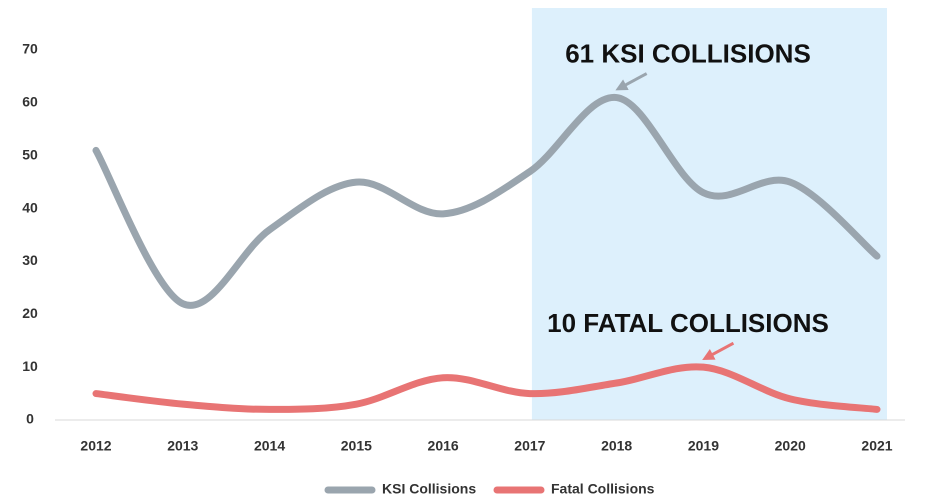 This screenshot has width=932, height=501. Describe the element at coordinates (30, 419) in the screenshot. I see `y-tick-label: 0` at that location.